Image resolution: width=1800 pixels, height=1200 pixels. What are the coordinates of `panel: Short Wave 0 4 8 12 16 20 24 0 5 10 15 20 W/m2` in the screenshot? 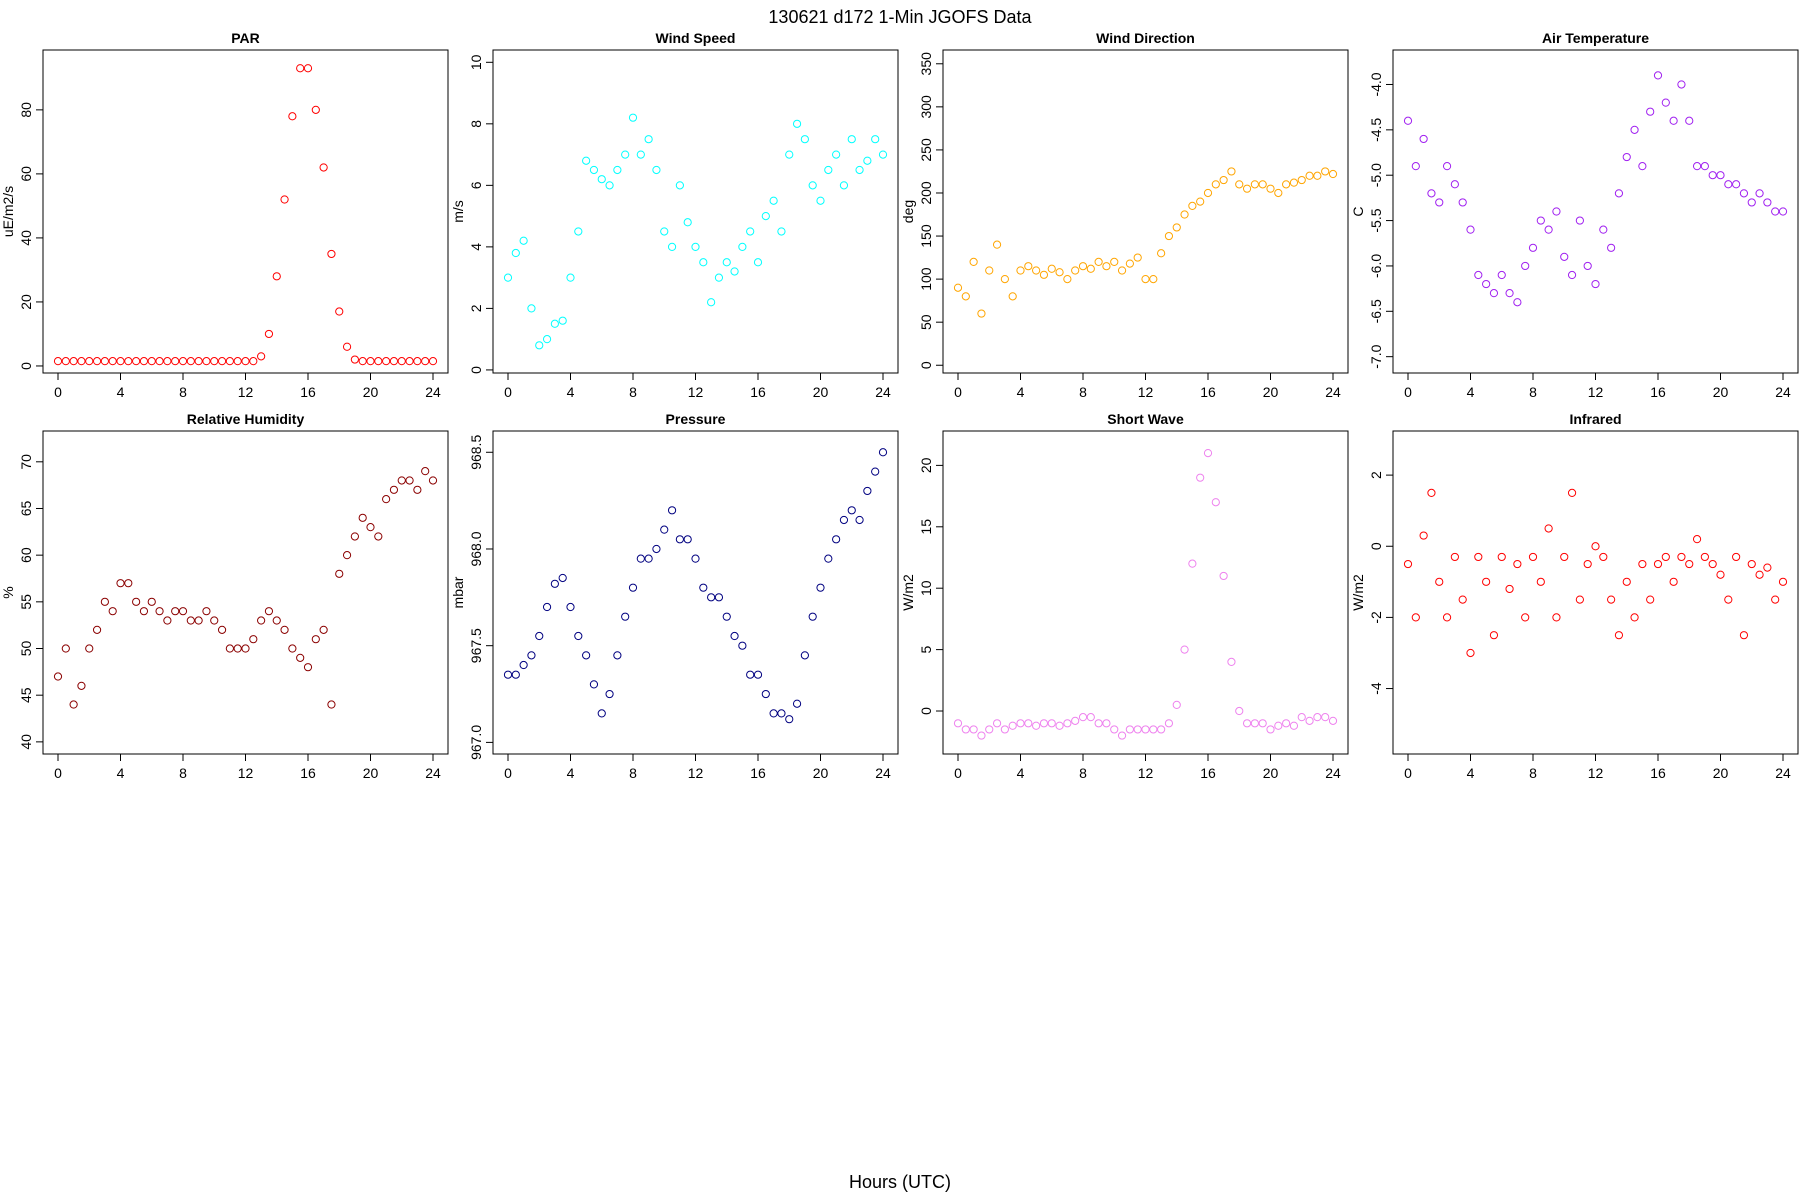 It's located at (1124, 596).